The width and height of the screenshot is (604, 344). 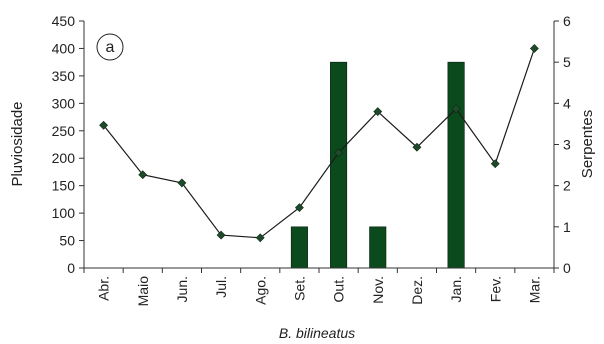 I want to click on right-tick-label: 6, so click(x=567, y=21).